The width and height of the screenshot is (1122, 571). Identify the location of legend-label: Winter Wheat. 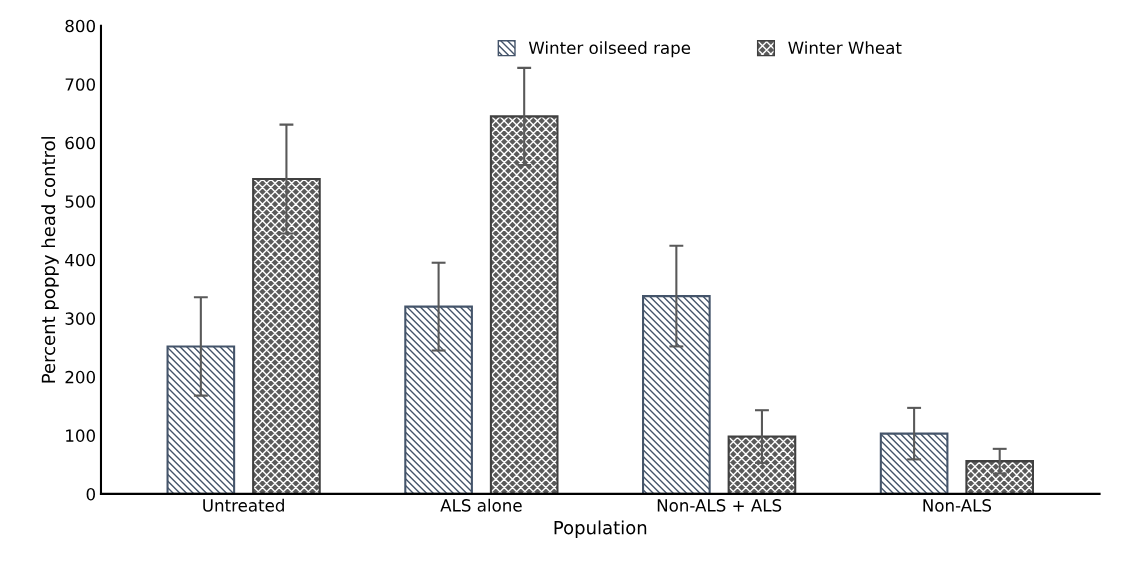
(845, 48).